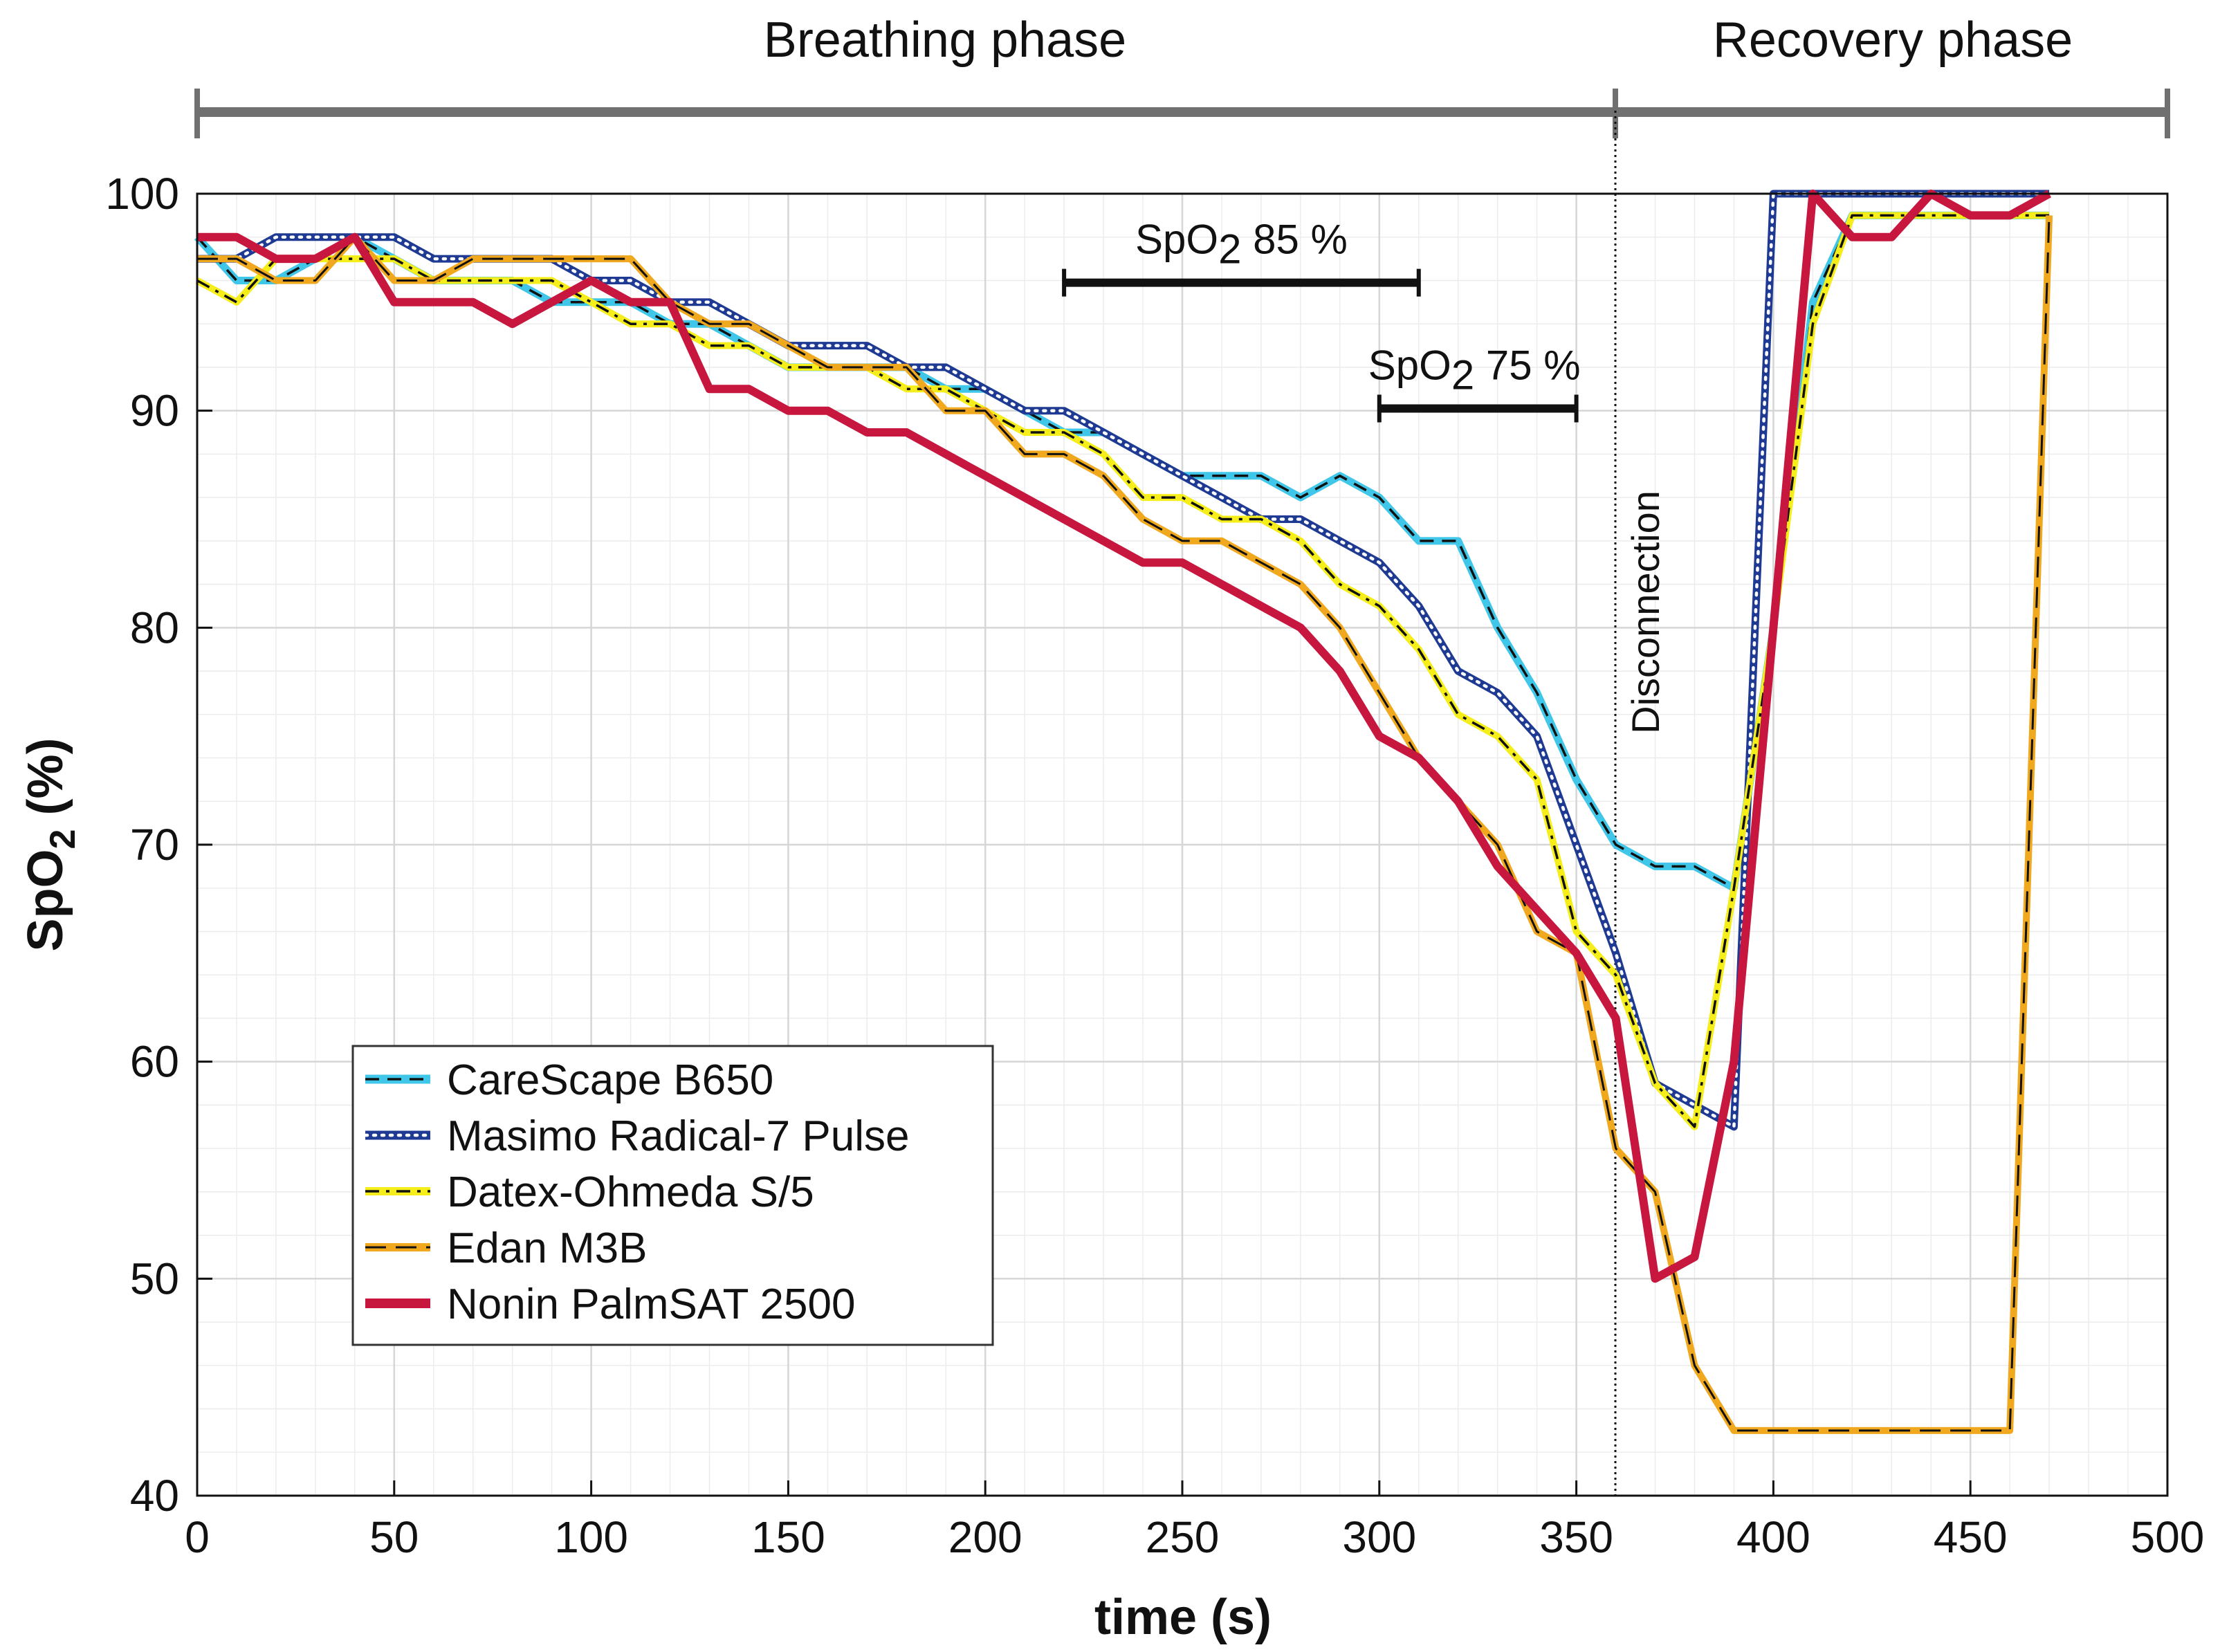  What do you see at coordinates (154, 1496) in the screenshot?
I see `y-tick-label: 40` at bounding box center [154, 1496].